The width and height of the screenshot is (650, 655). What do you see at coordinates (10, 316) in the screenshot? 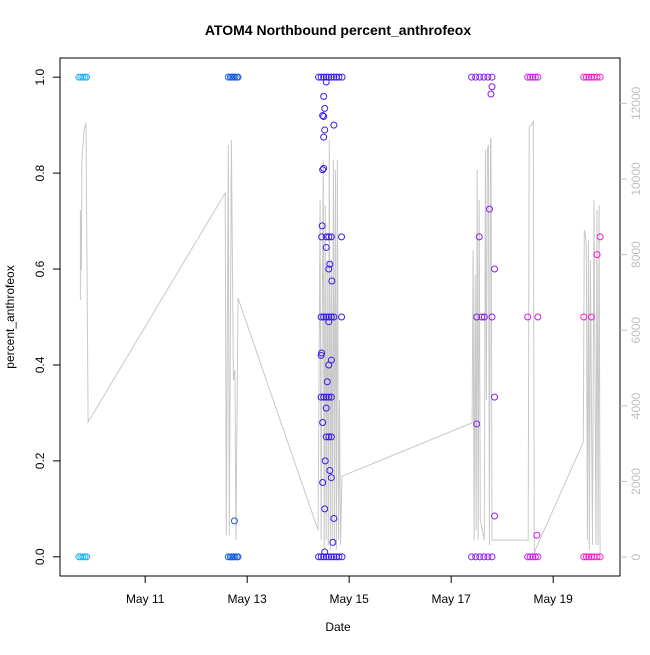
I see `y-axis-label: percent_anthrofeox` at bounding box center [10, 316].